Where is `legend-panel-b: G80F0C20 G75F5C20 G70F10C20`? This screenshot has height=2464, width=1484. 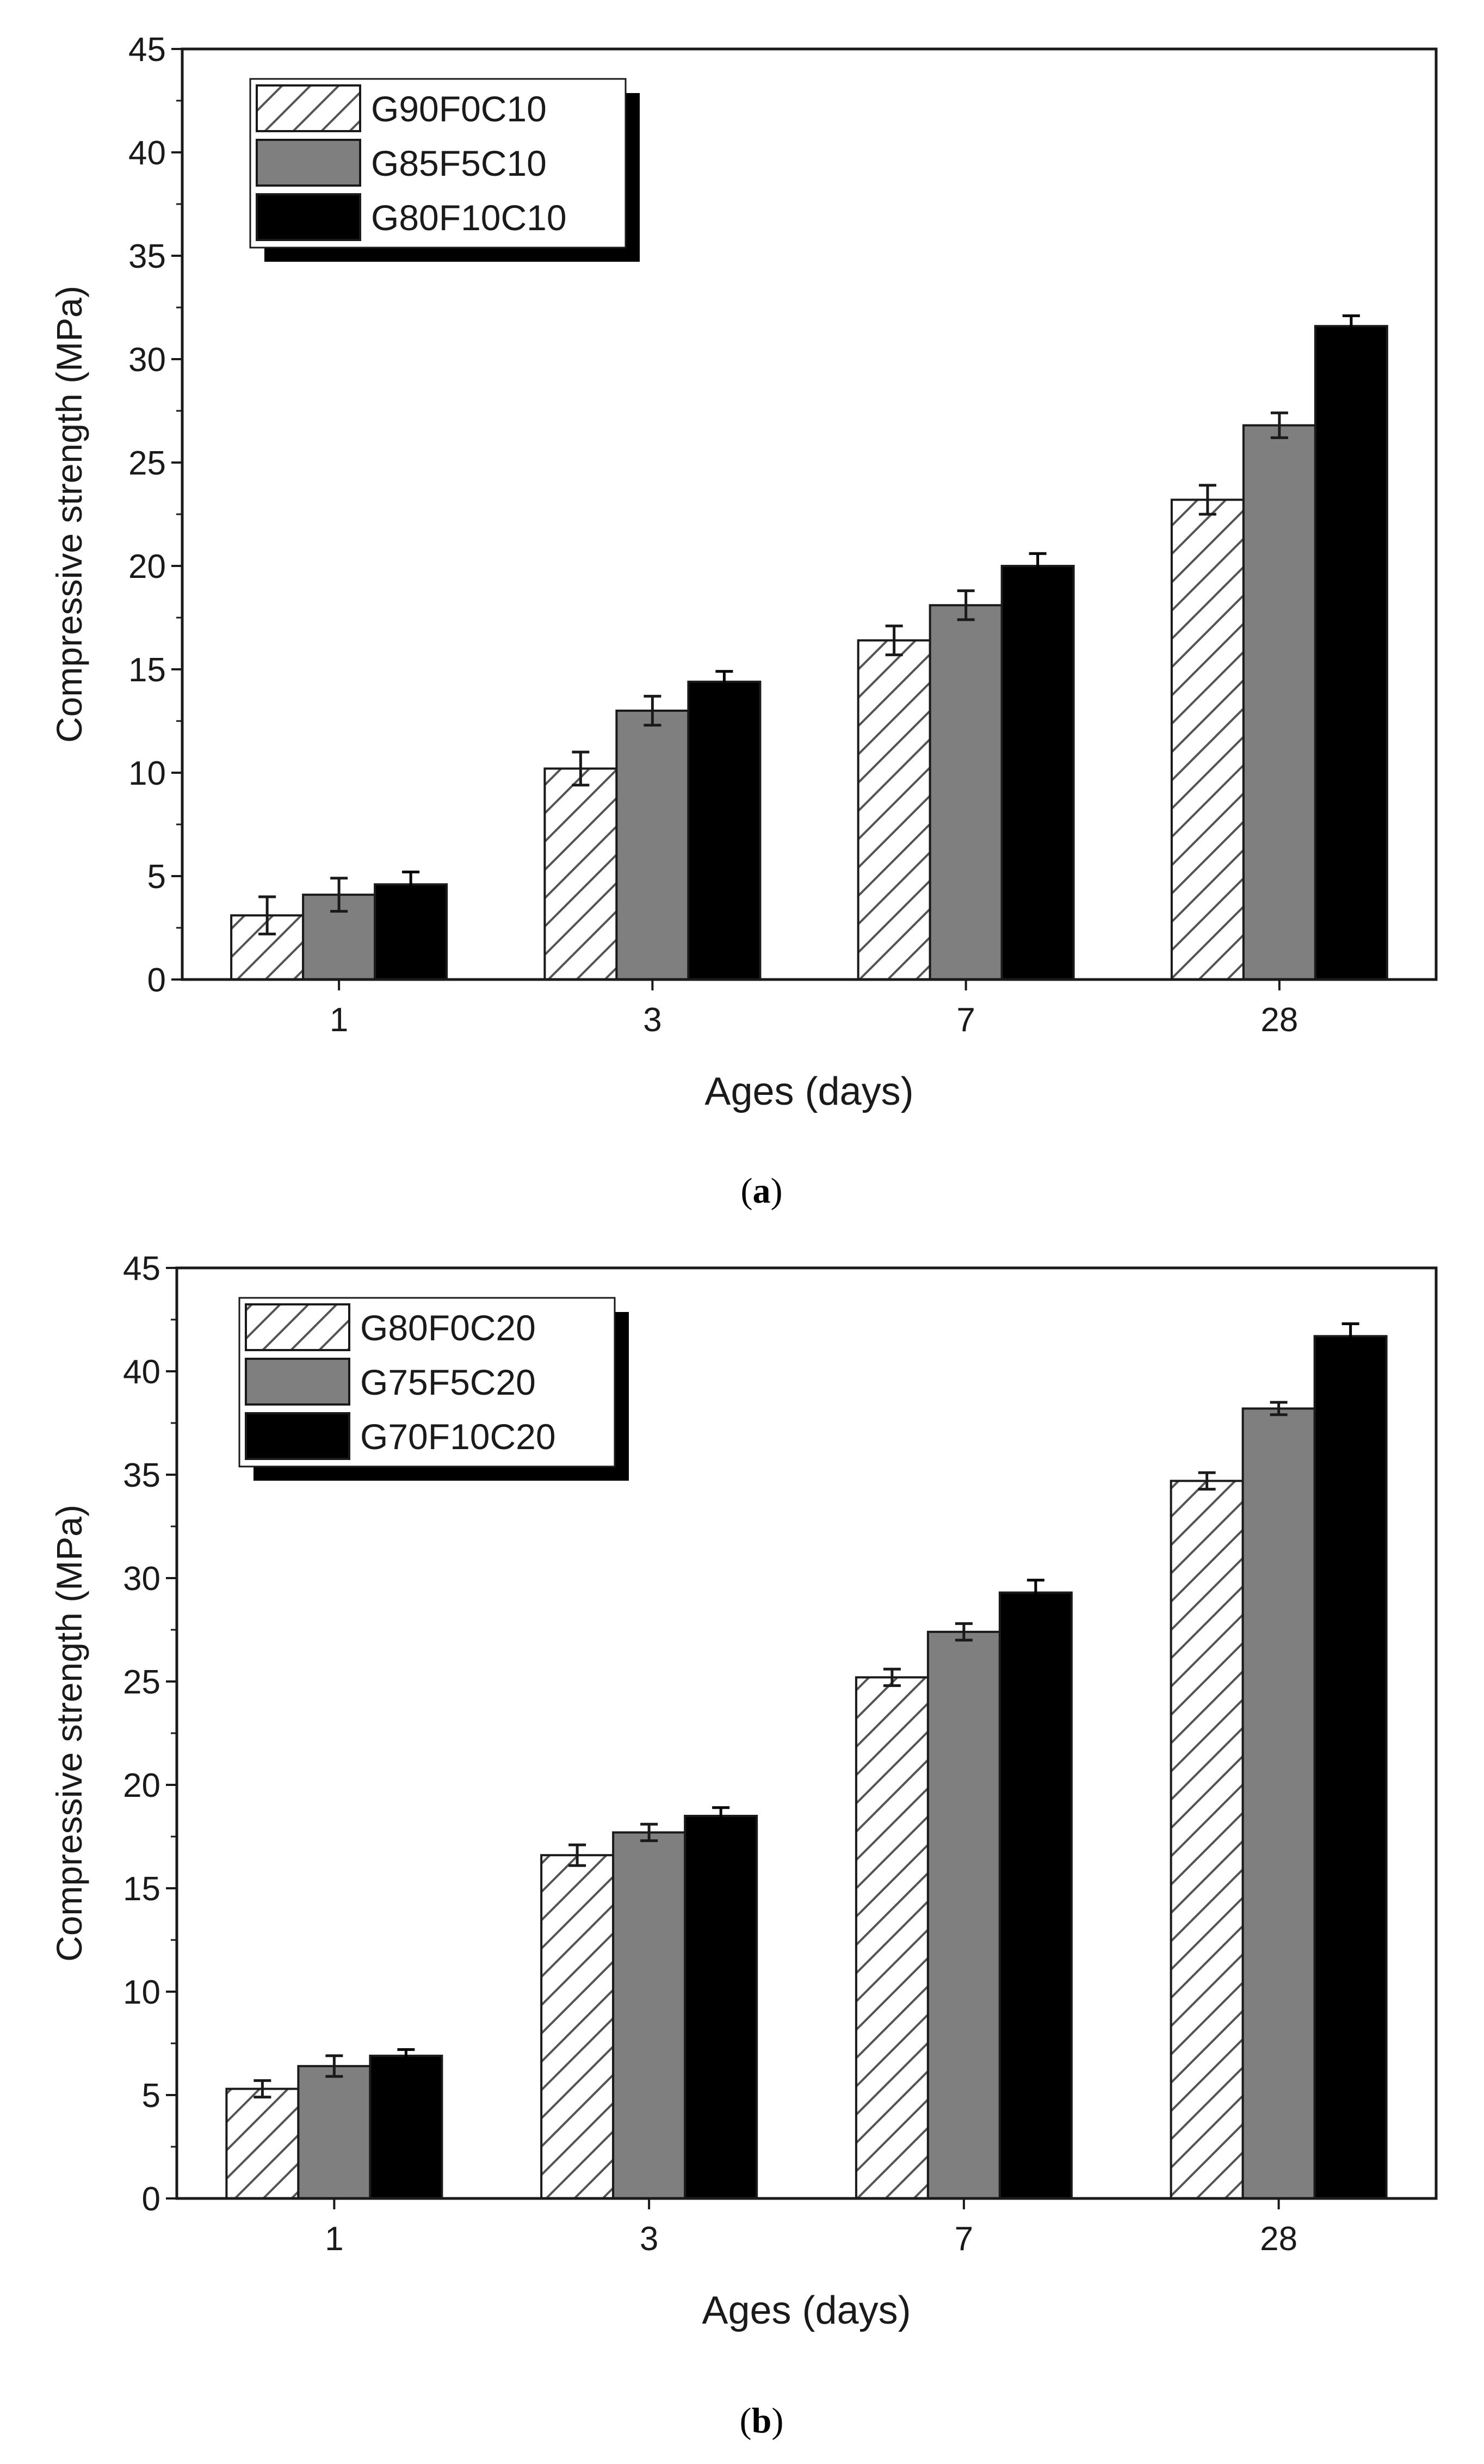 legend-panel-b: G80F0C20 G75F5C20 G70F10C20 is located at coordinates (433, 1389).